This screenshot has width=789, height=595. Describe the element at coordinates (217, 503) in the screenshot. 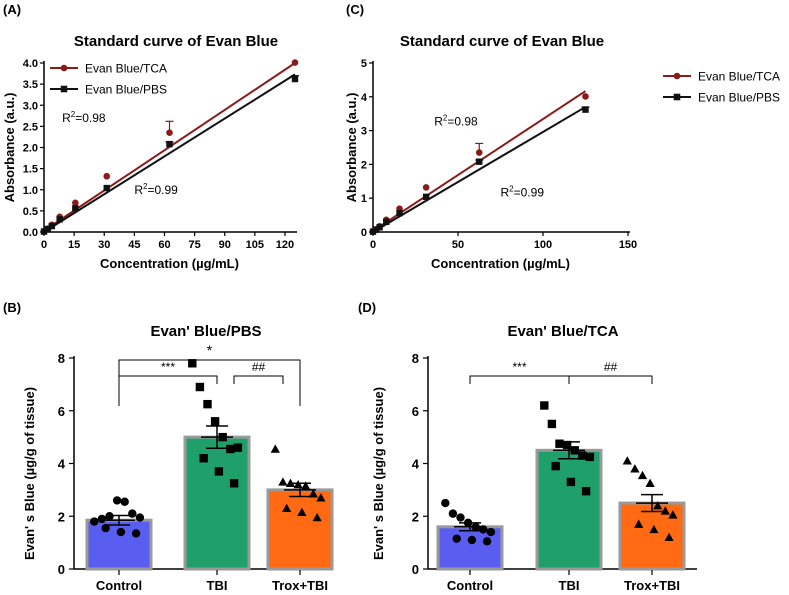

I see `bar-tbi` at that location.